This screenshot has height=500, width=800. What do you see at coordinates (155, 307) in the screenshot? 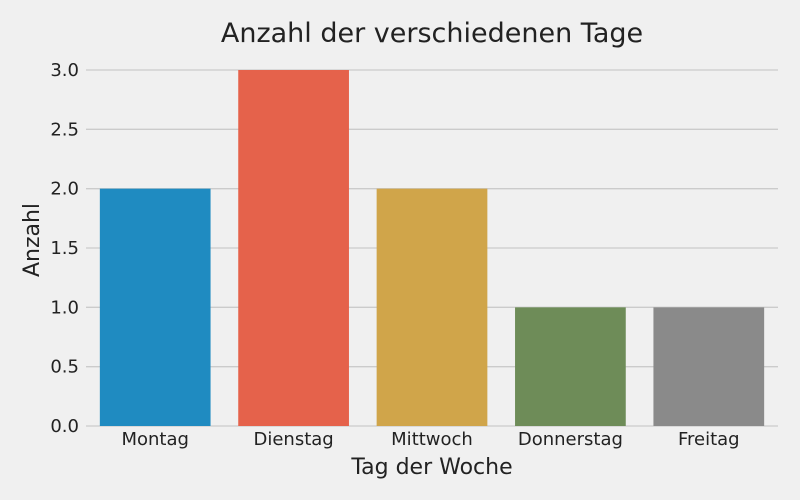
I see `bar-montag` at bounding box center [155, 307].